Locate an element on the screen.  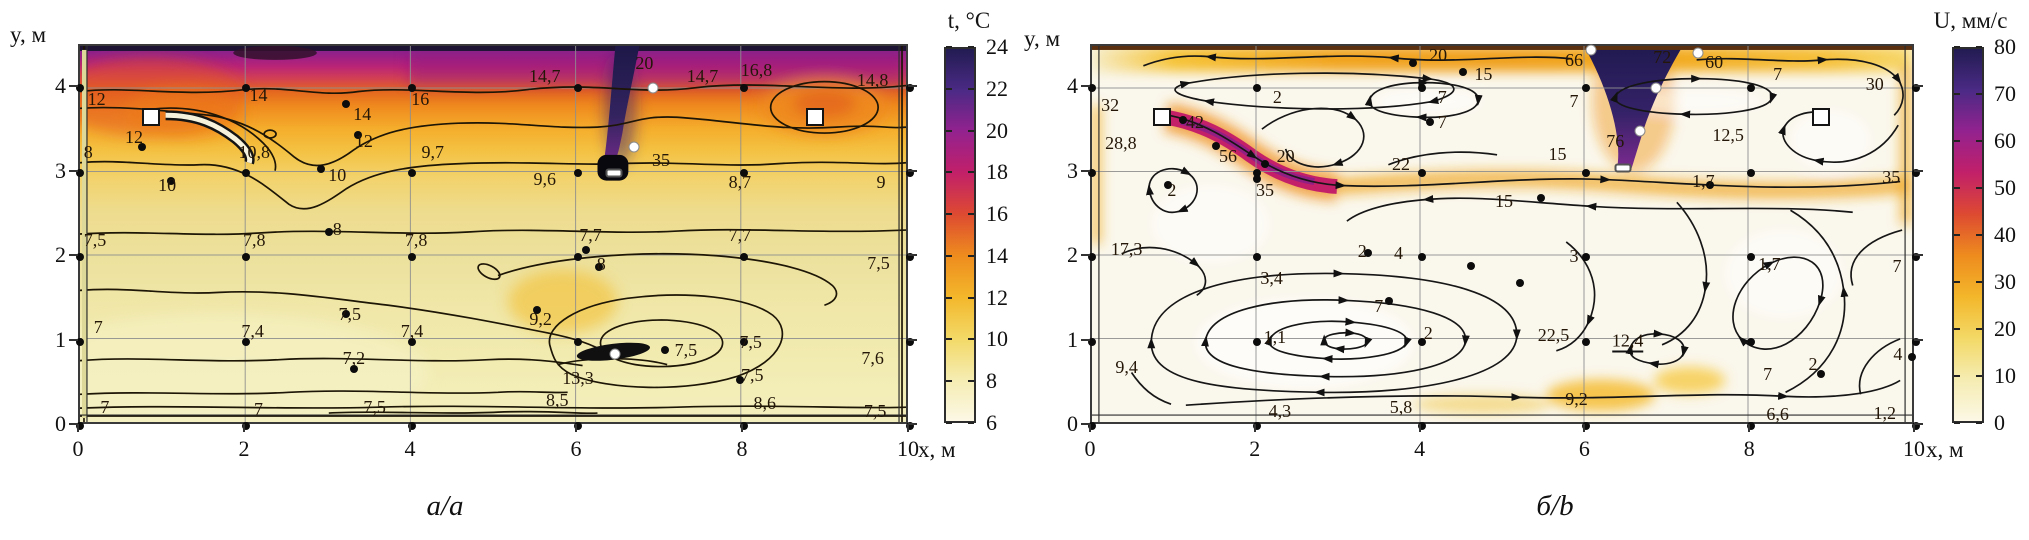
y-tick-label: 4 is located at coordinates (60, 86).